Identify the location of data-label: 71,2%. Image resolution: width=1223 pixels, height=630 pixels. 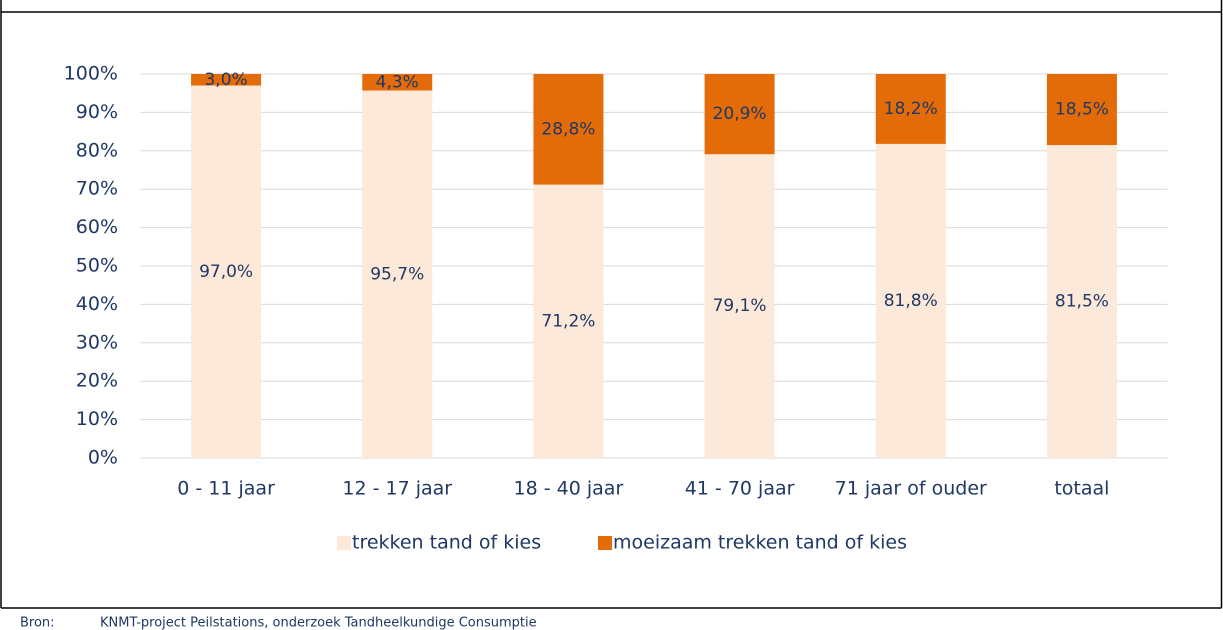
(568, 321).